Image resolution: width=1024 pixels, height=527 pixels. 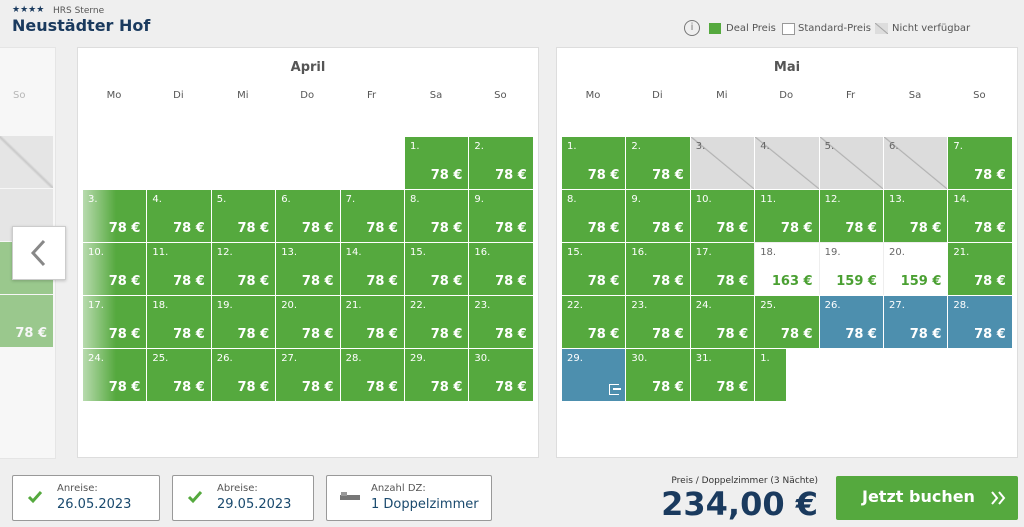 What do you see at coordinates (927, 498) in the screenshot?
I see `book-button: Jetzt buchen` at bounding box center [927, 498].